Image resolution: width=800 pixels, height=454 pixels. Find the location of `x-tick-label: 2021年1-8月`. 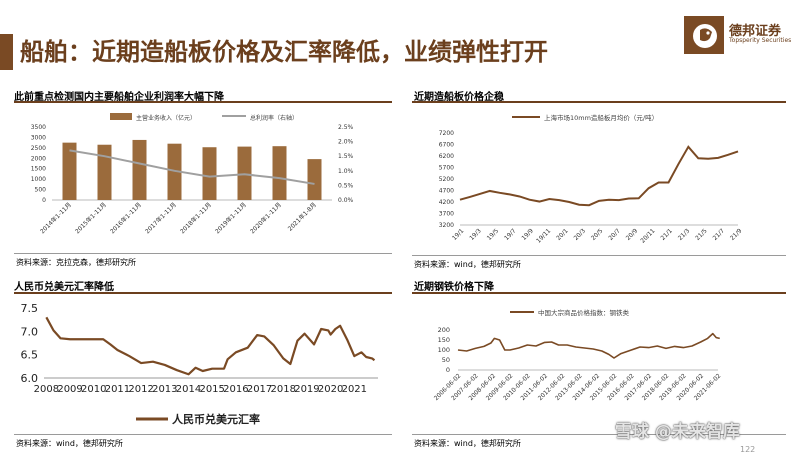

x-tick-label: 2021年1-8月 is located at coordinates (302, 217).